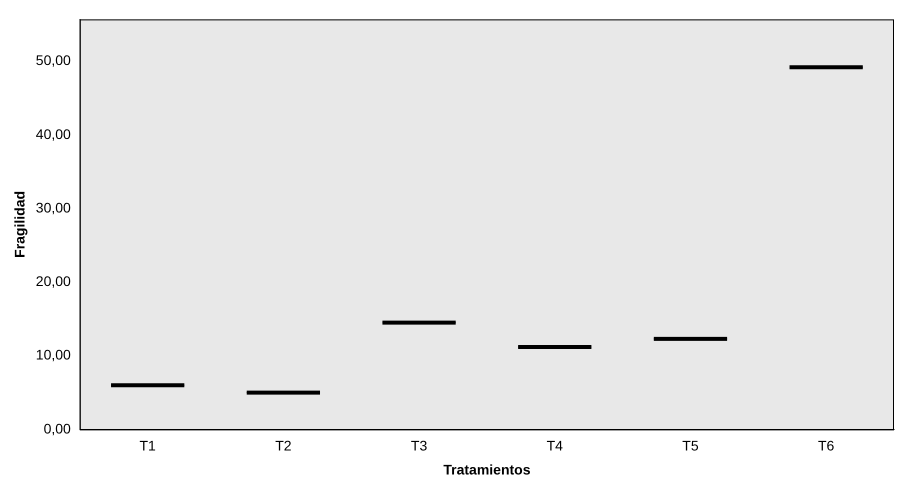  What do you see at coordinates (555, 446) in the screenshot?
I see `x-tick-label: T4` at bounding box center [555, 446].